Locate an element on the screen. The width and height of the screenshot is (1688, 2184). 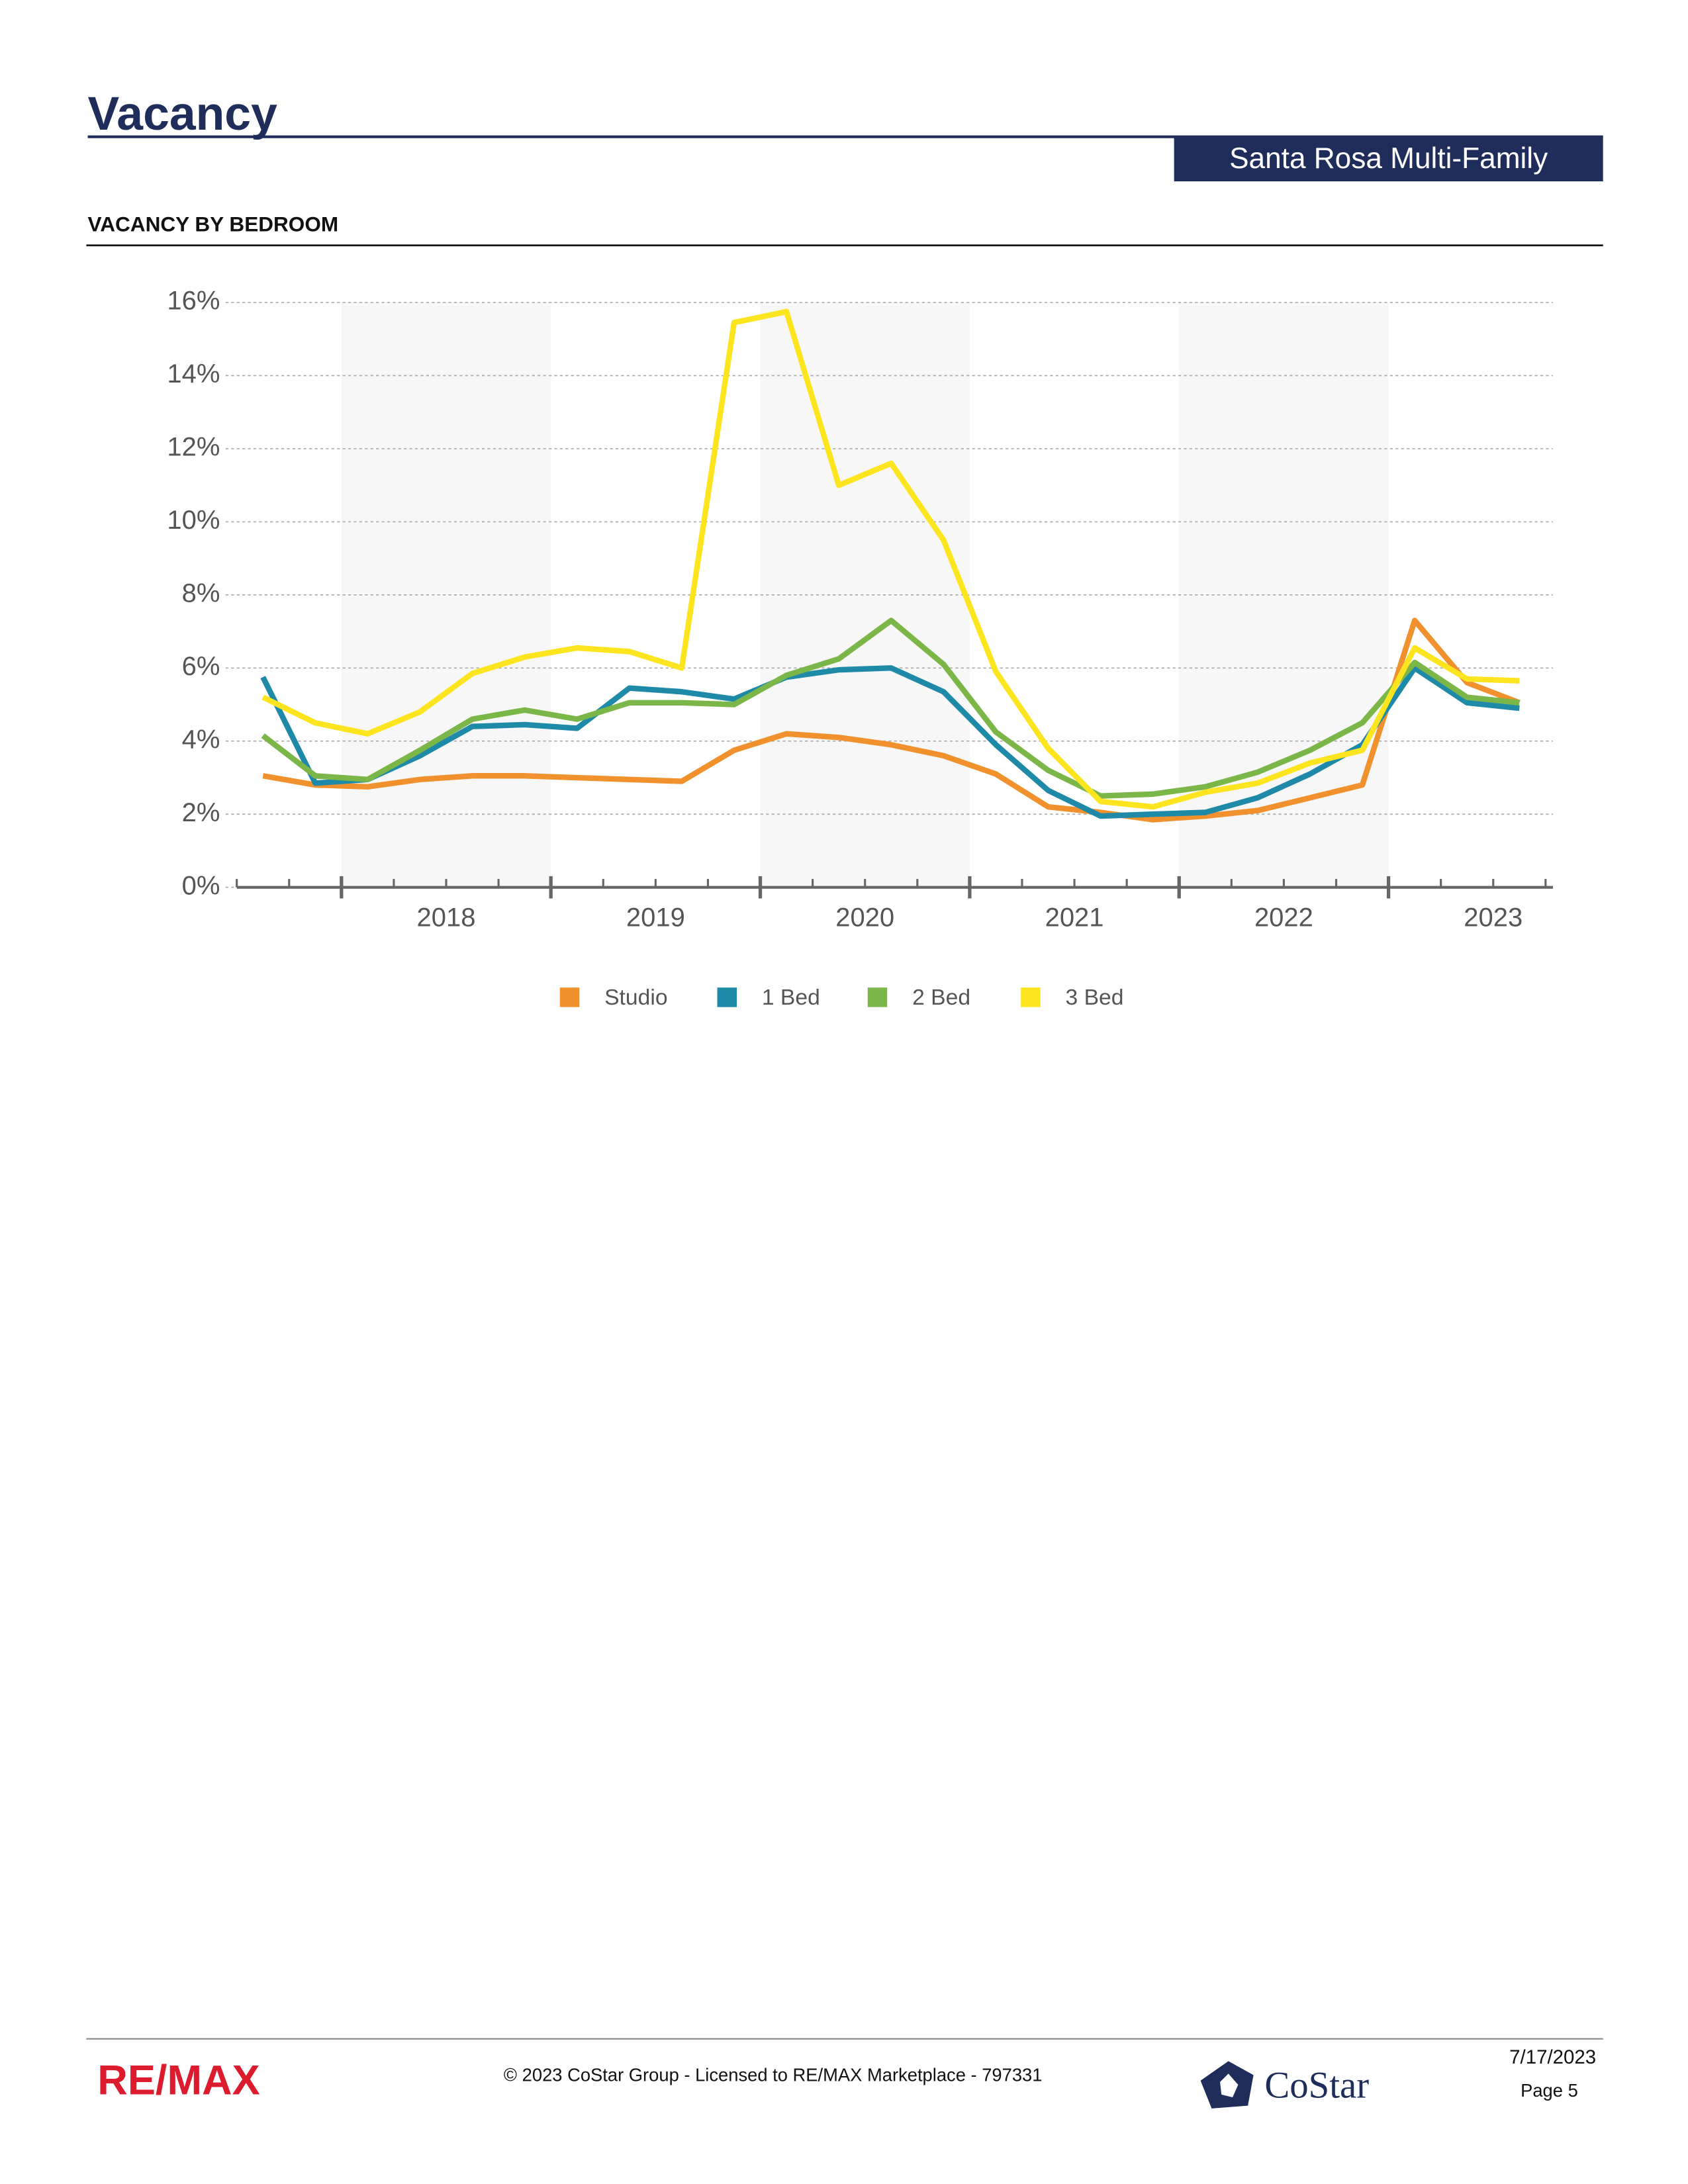
x-tick-label: 2020 is located at coordinates (864, 918).